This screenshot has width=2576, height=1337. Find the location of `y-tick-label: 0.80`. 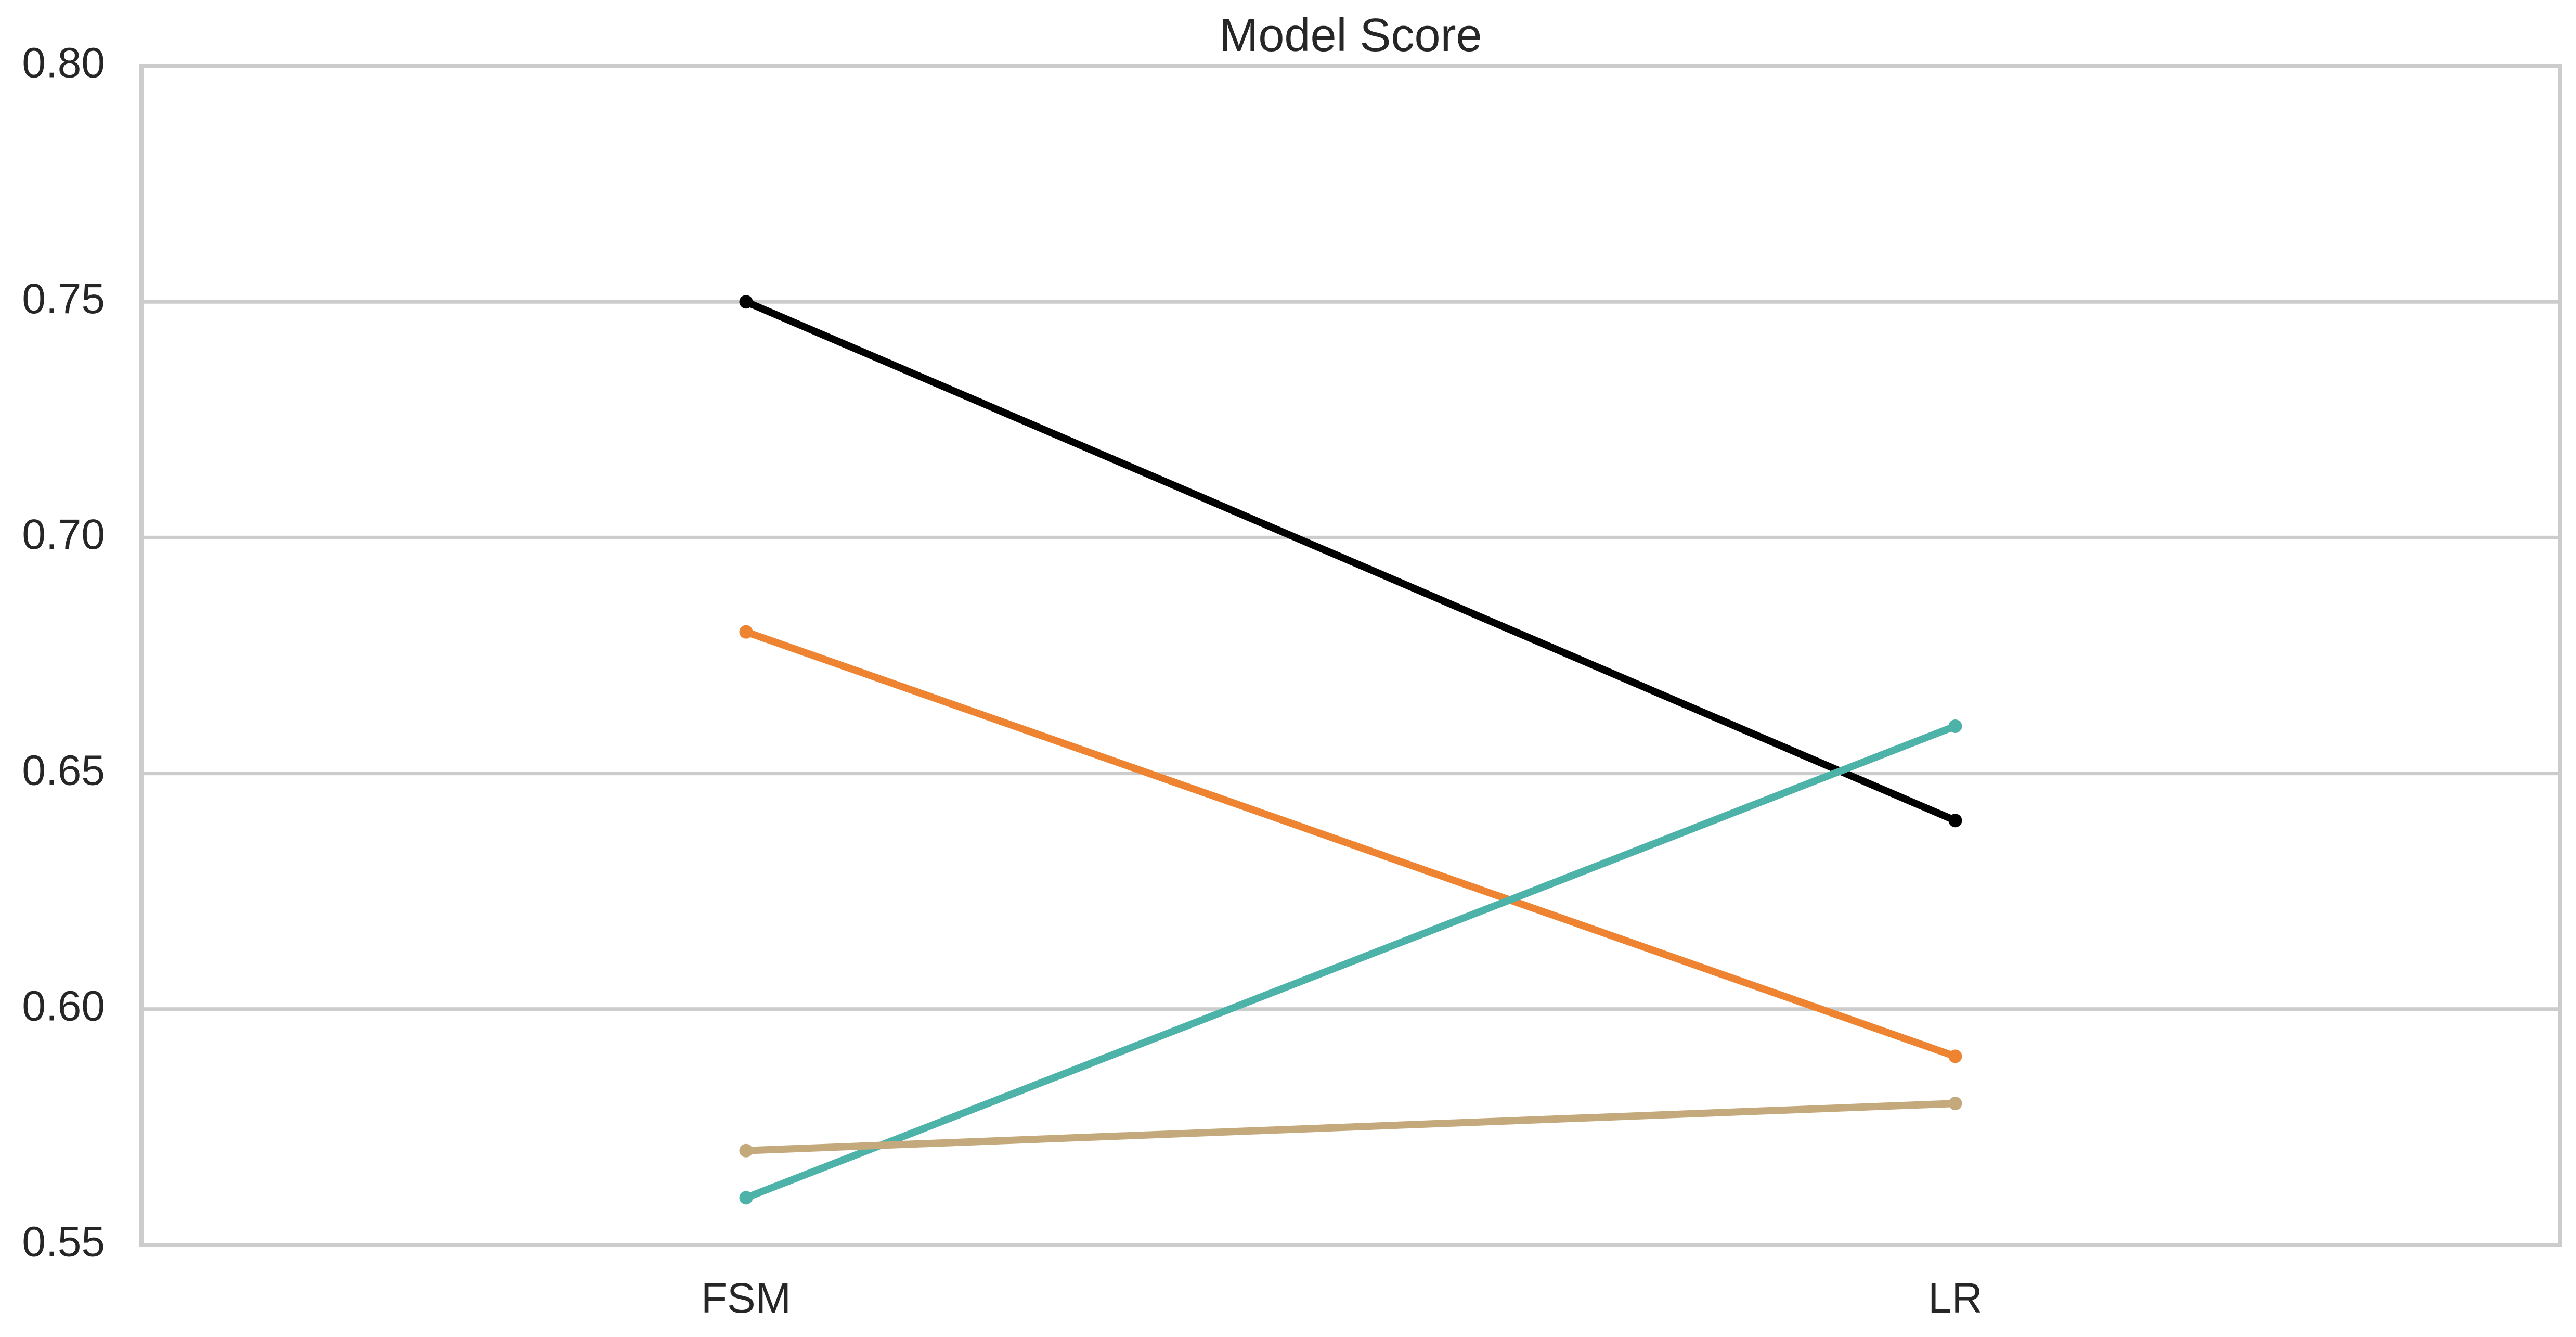

y-tick-label: 0.80 is located at coordinates (63, 63).